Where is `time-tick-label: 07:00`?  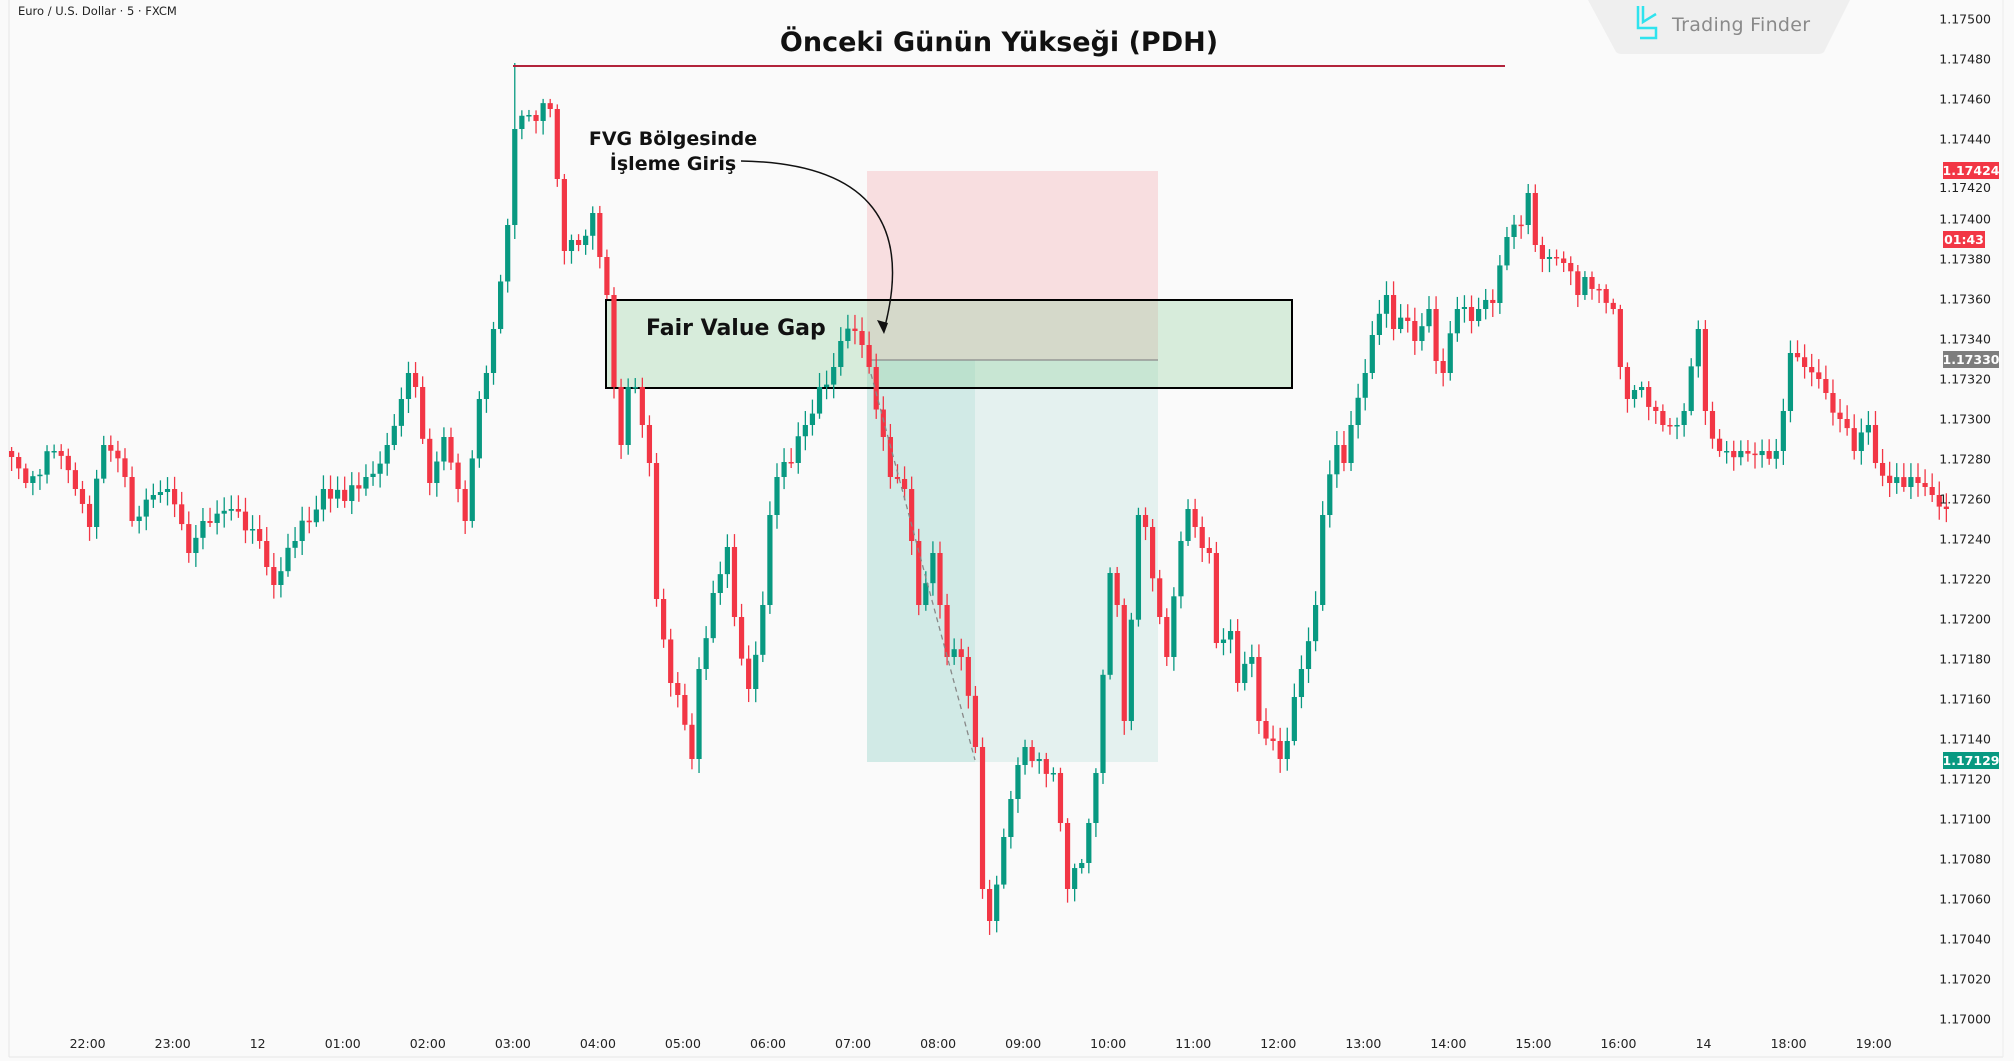 time-tick-label: 07:00 is located at coordinates (853, 1043).